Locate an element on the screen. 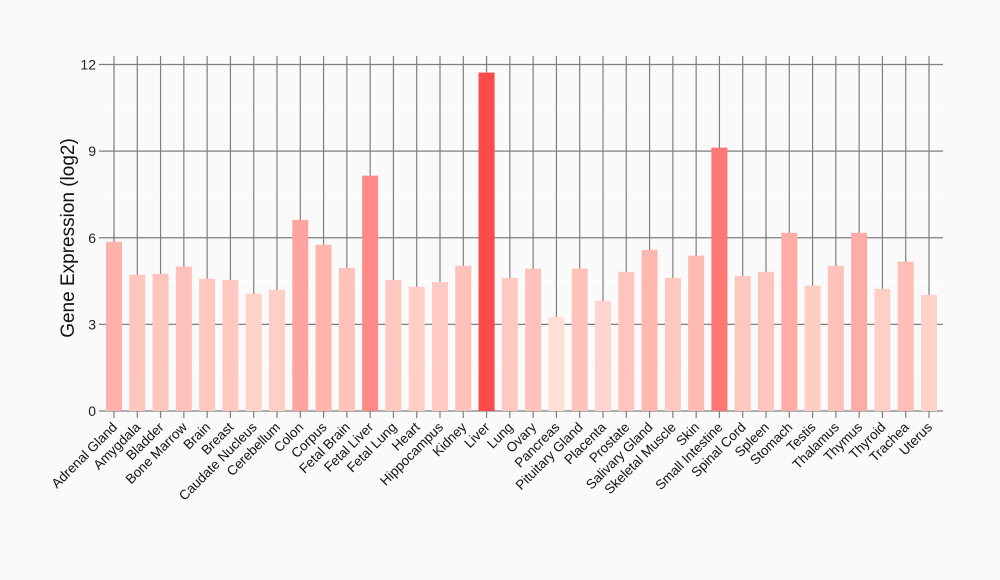  bar-uterus is located at coordinates (929, 352).